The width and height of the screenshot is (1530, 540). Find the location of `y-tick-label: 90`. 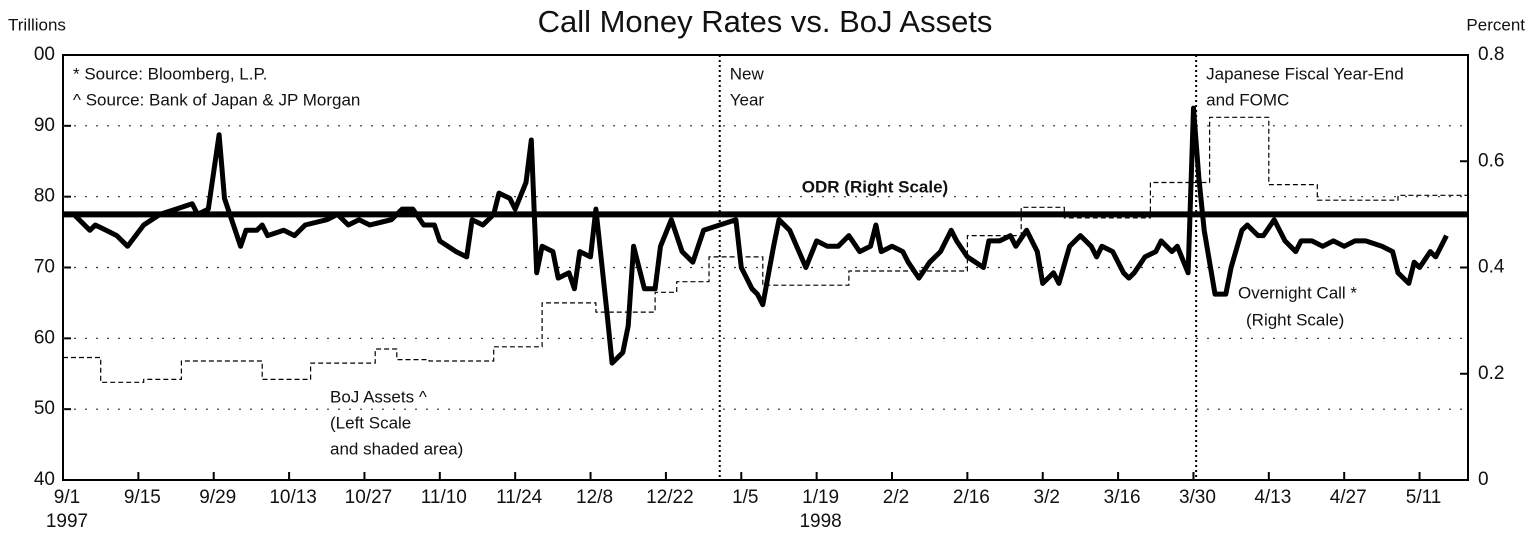

y-tick-label: 90 is located at coordinates (44, 125).